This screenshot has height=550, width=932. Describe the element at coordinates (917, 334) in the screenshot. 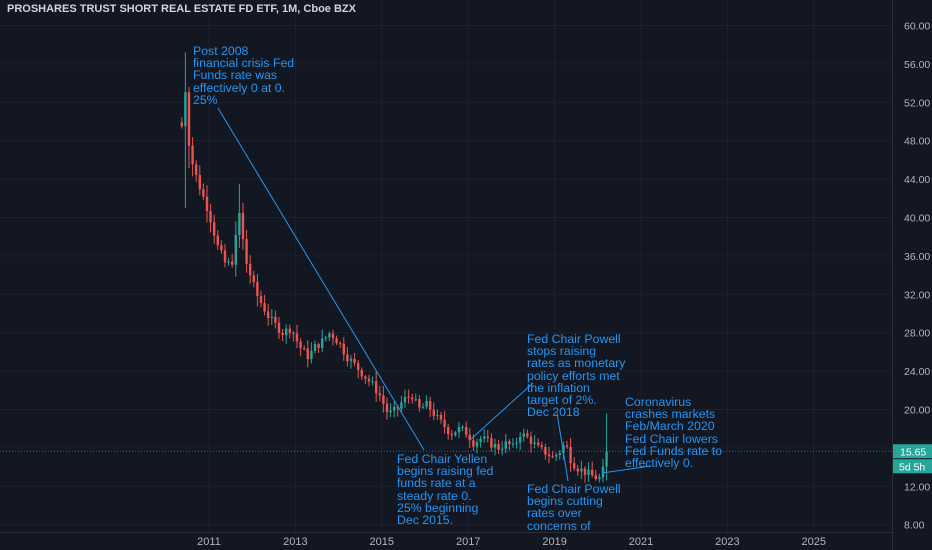

I see `price-tick-label: 28.00` at that location.